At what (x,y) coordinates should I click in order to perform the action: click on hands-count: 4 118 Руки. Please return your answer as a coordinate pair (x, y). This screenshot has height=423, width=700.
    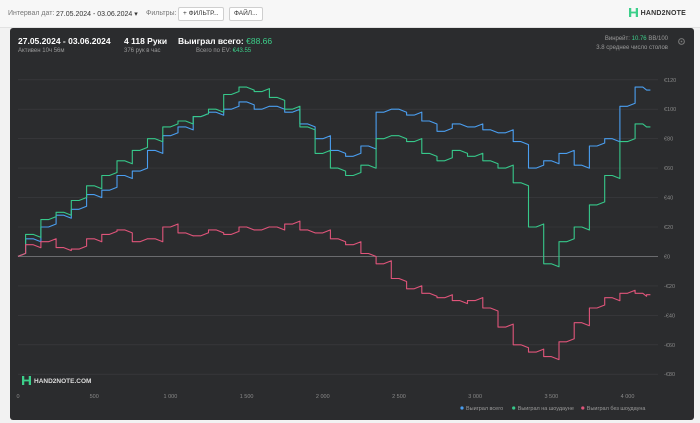
    Looking at the image, I should click on (146, 41).